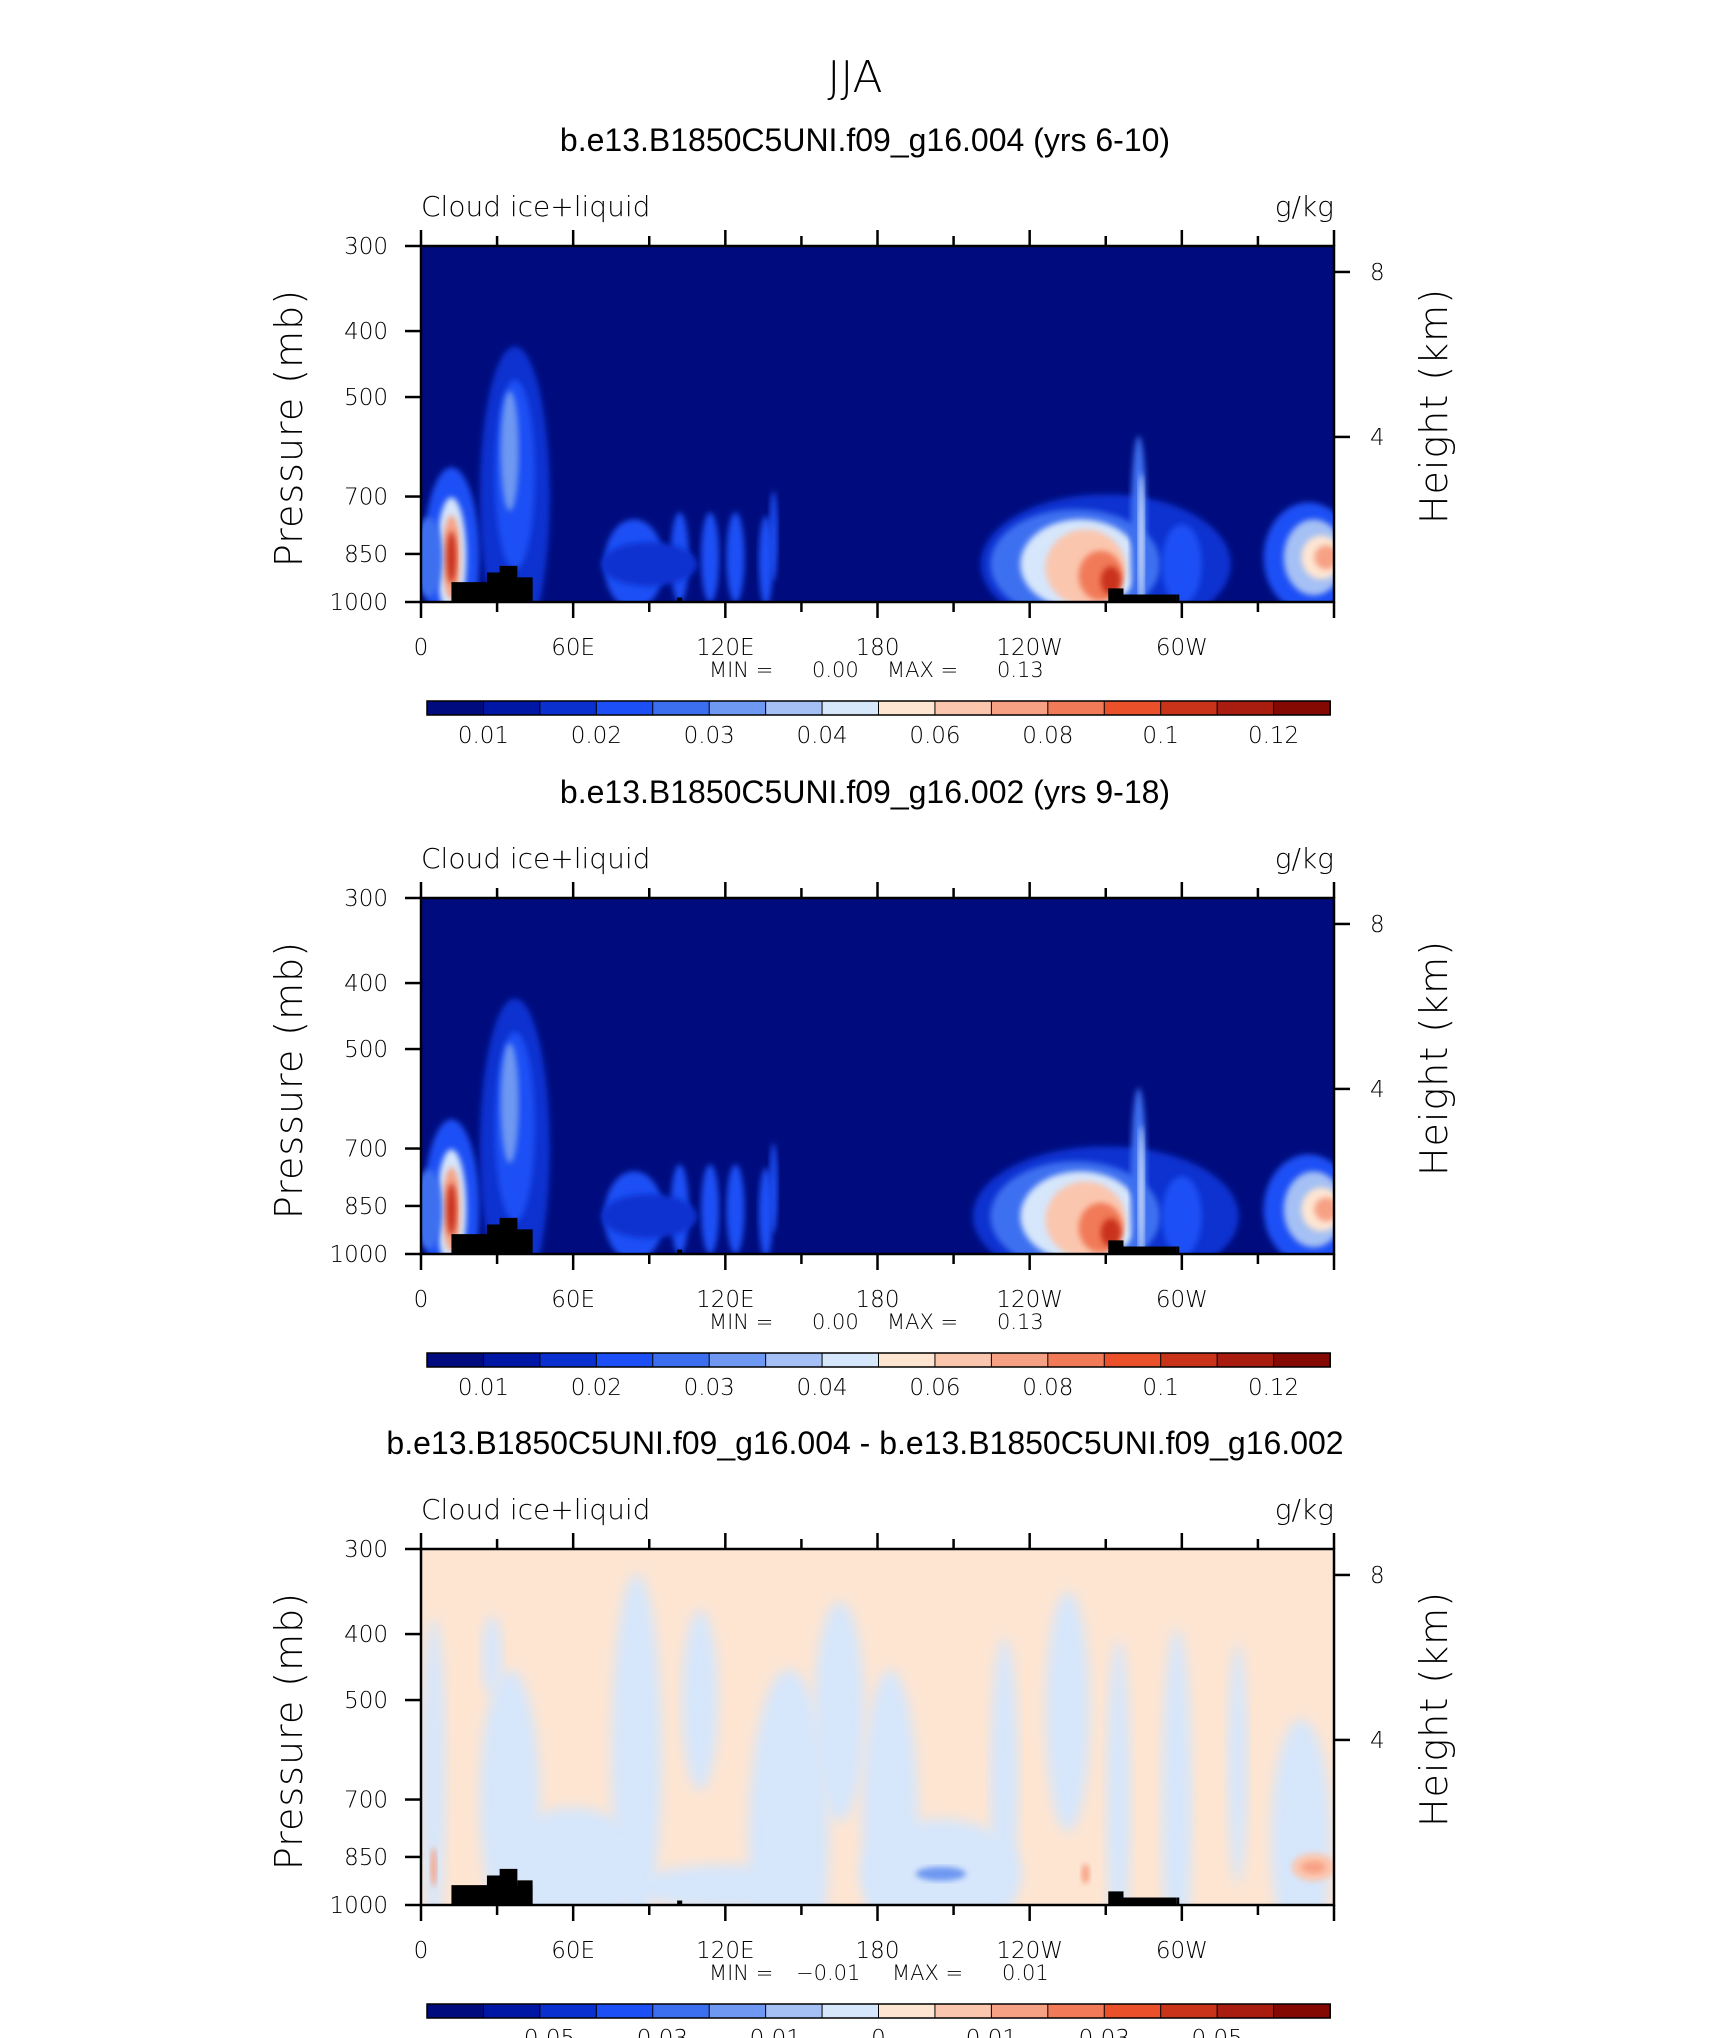 The height and width of the screenshot is (2038, 1710). What do you see at coordinates (765, 2032) in the screenshot?
I see `colorbar-label: −0.01` at bounding box center [765, 2032].